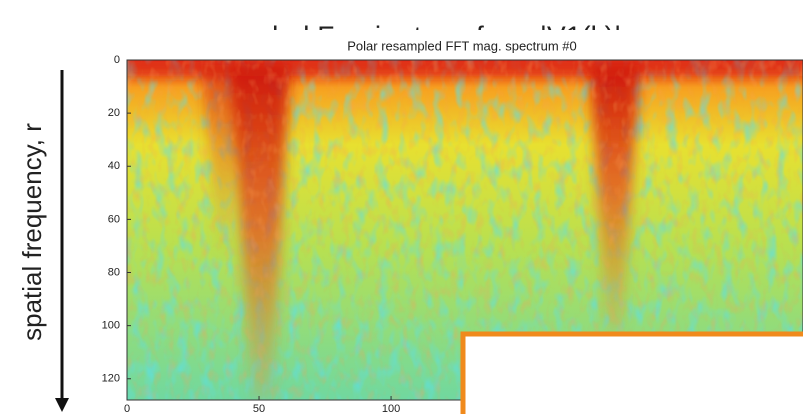 The image size is (803, 414). I want to click on chart-subtitle: Polar resampled FFT mag. spectrum #0, so click(462, 45).